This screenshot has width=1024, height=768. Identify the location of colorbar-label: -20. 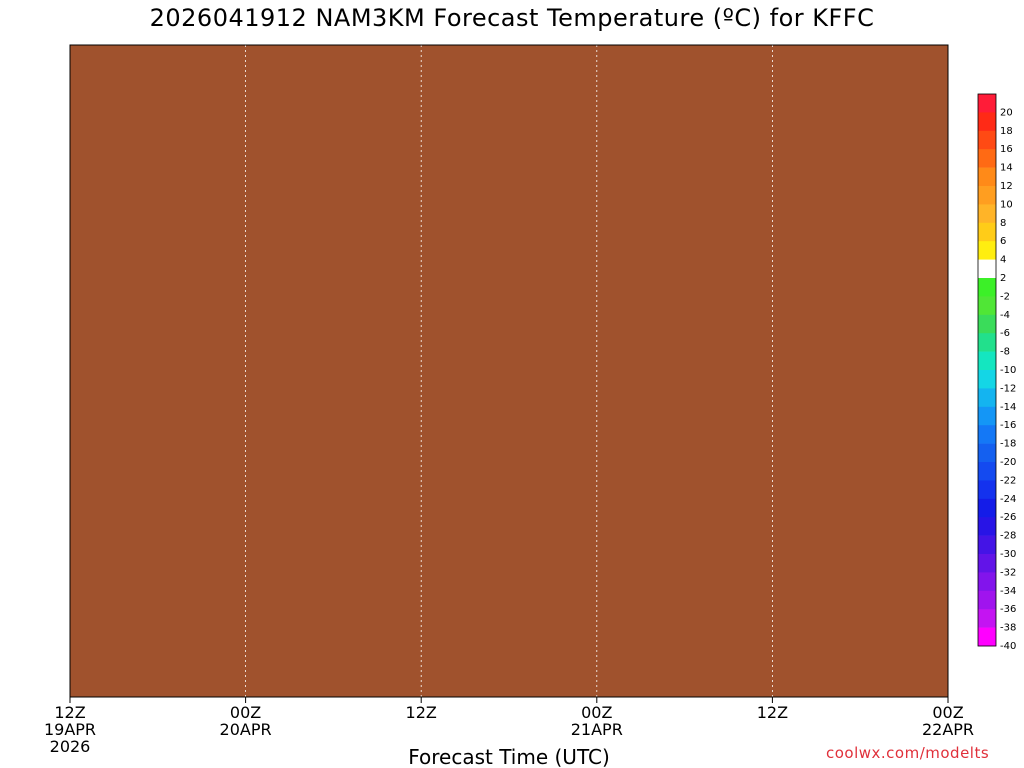
(1008, 462).